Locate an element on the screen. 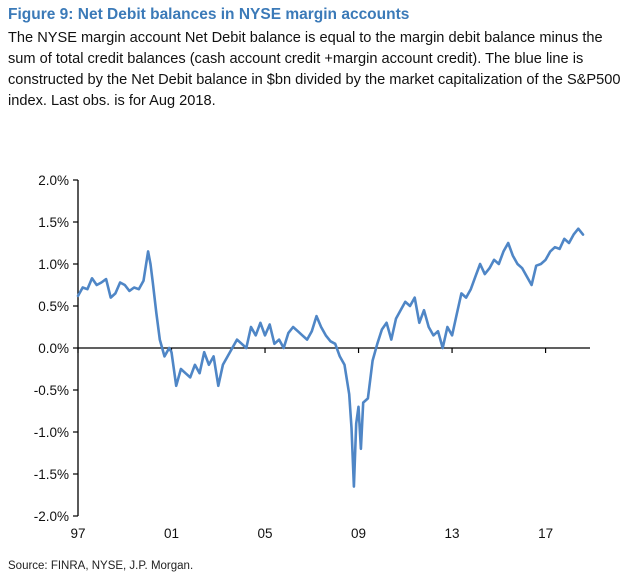 This screenshot has height=582, width=637. y-axis-ticks: 2.0% 1.5% 1.0% 0.5% 0.0% -0.5% -1.0% -1.5% -2.0% is located at coordinates (56, 348).